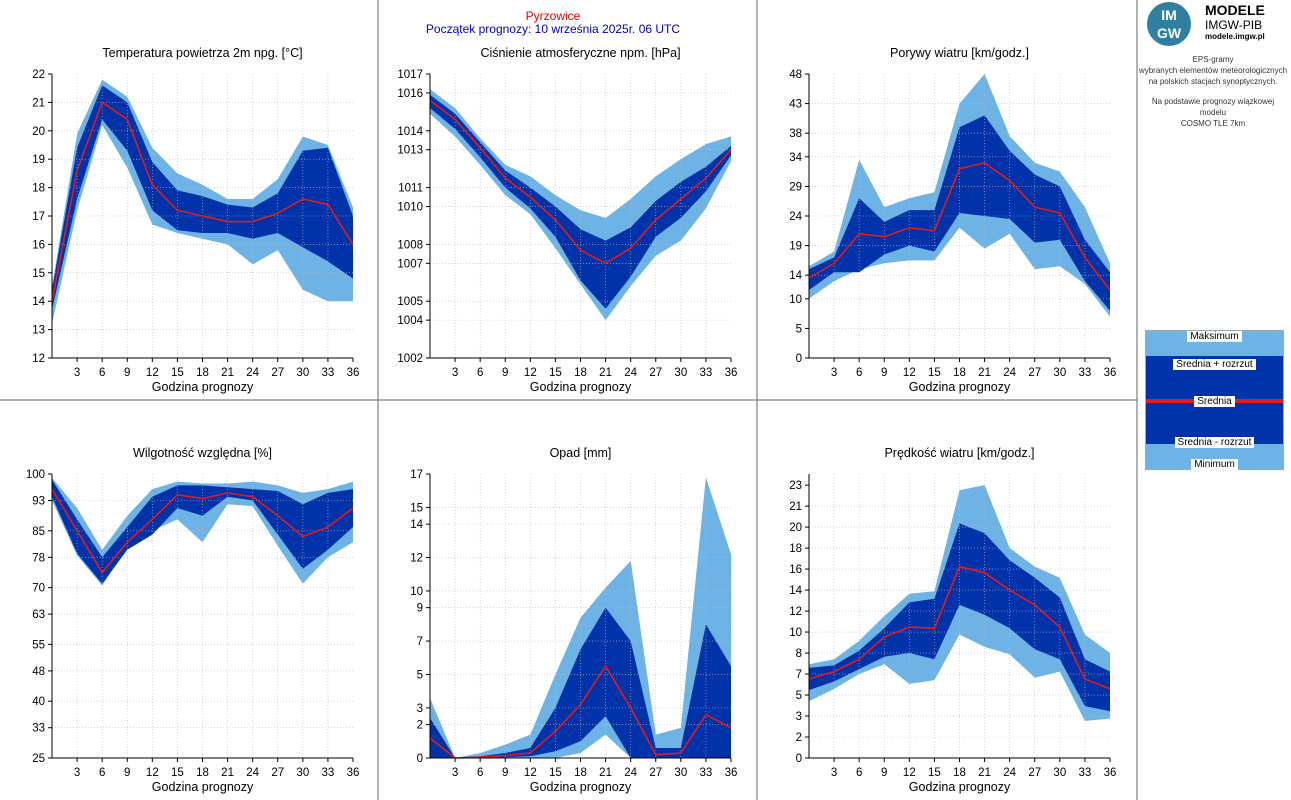  What do you see at coordinates (1169, 33) in the screenshot?
I see `logo-mark-bottom: GW` at bounding box center [1169, 33].